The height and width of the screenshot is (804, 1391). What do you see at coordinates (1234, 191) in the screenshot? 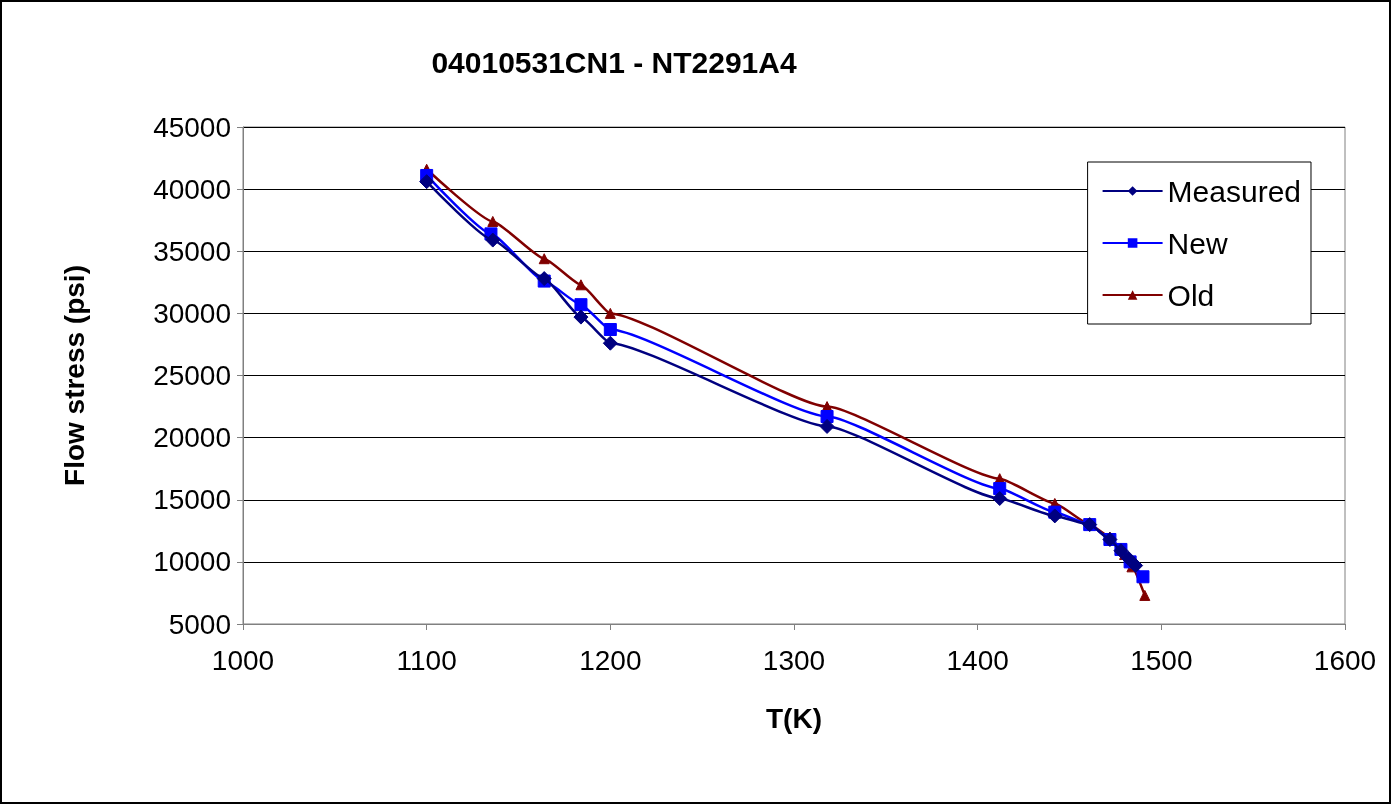
I see `legend-label: Measured` at bounding box center [1234, 191].